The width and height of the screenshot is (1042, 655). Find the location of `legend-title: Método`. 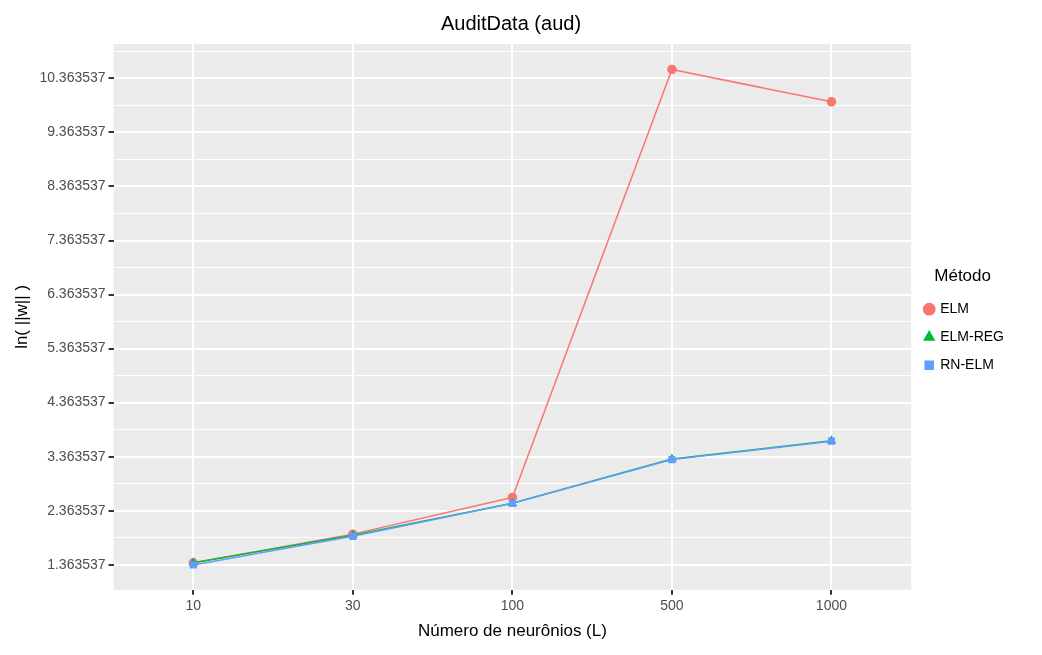

legend-title: Método is located at coordinates (962, 275).